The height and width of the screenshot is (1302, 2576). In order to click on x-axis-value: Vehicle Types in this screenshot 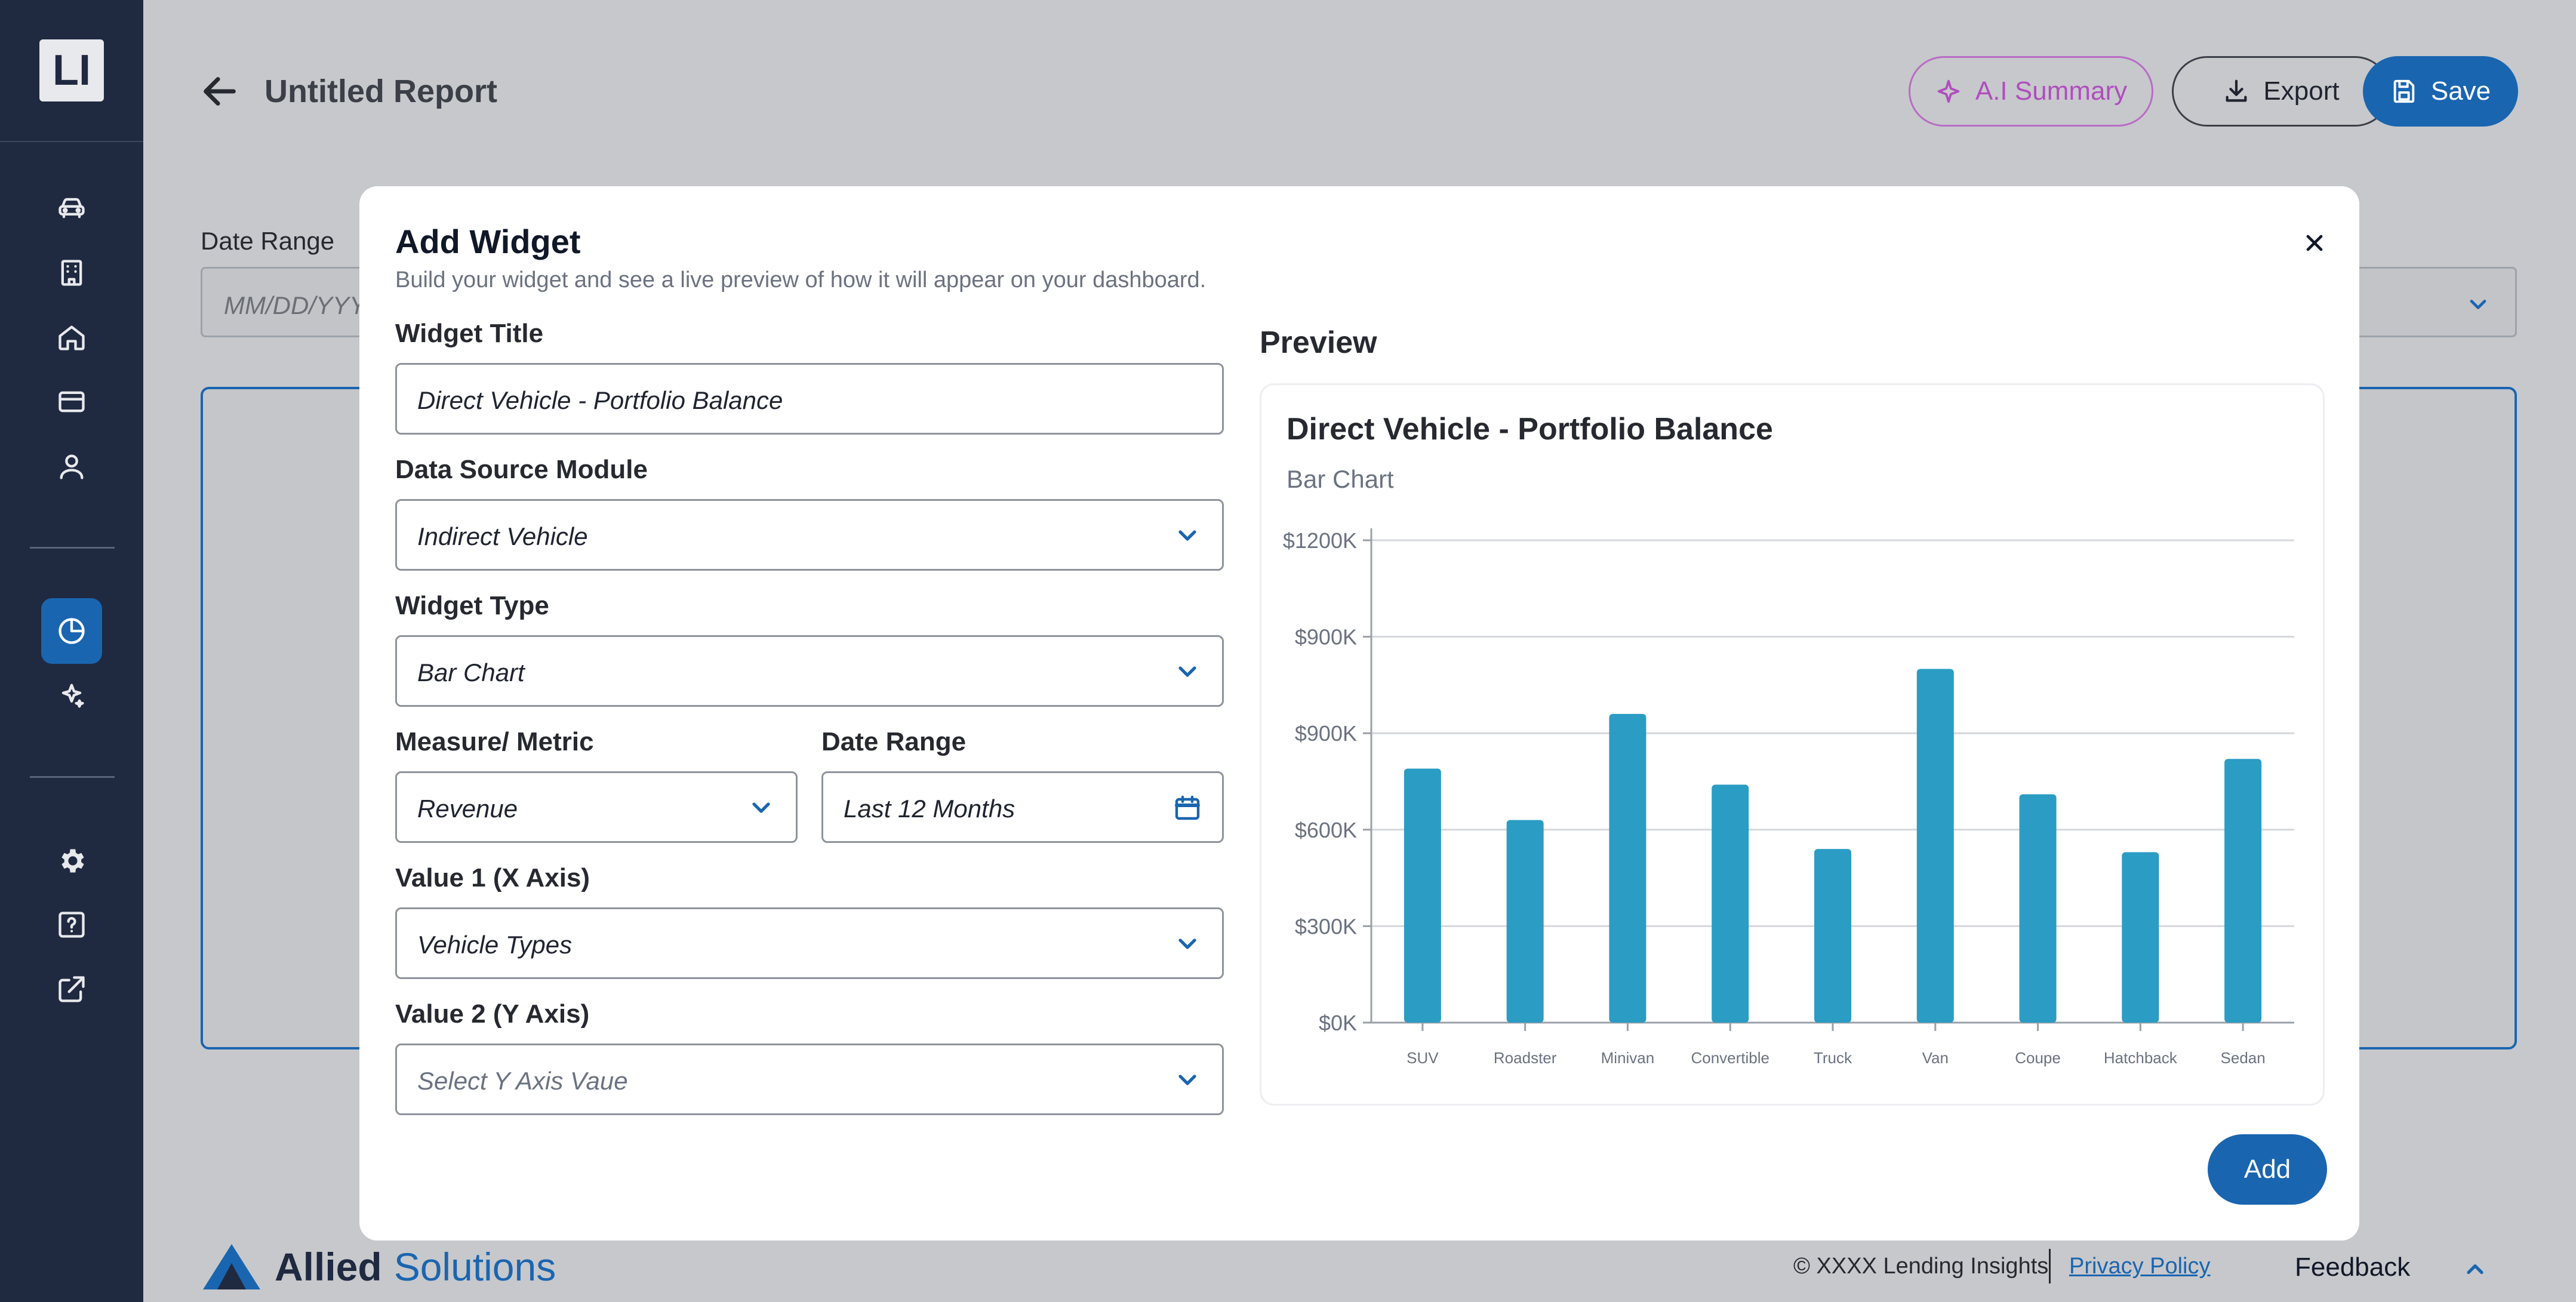, I will do `click(495, 945)`.